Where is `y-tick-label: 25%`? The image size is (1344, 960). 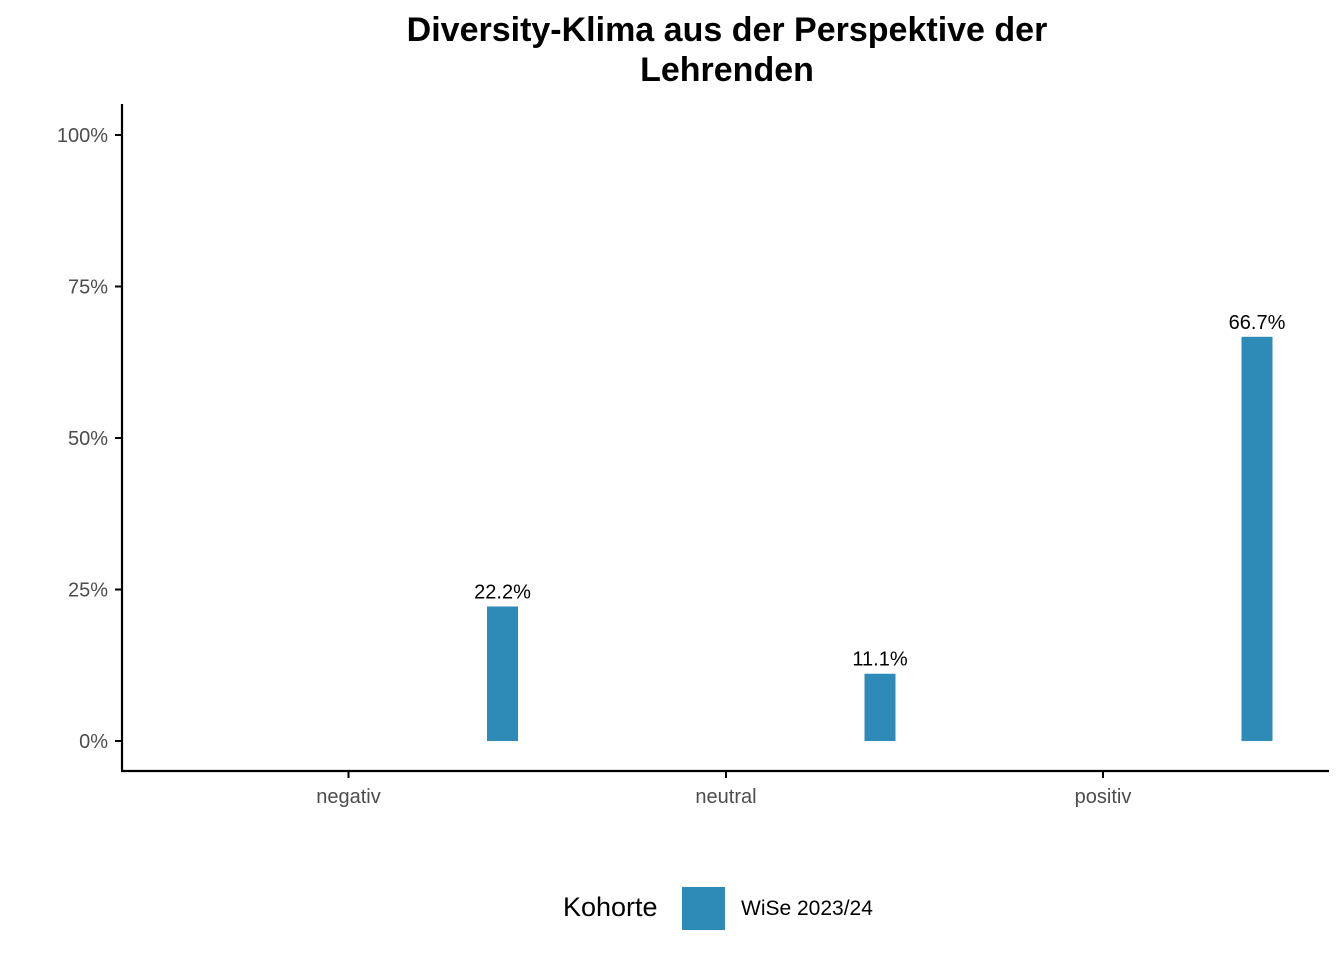
y-tick-label: 25% is located at coordinates (88, 591).